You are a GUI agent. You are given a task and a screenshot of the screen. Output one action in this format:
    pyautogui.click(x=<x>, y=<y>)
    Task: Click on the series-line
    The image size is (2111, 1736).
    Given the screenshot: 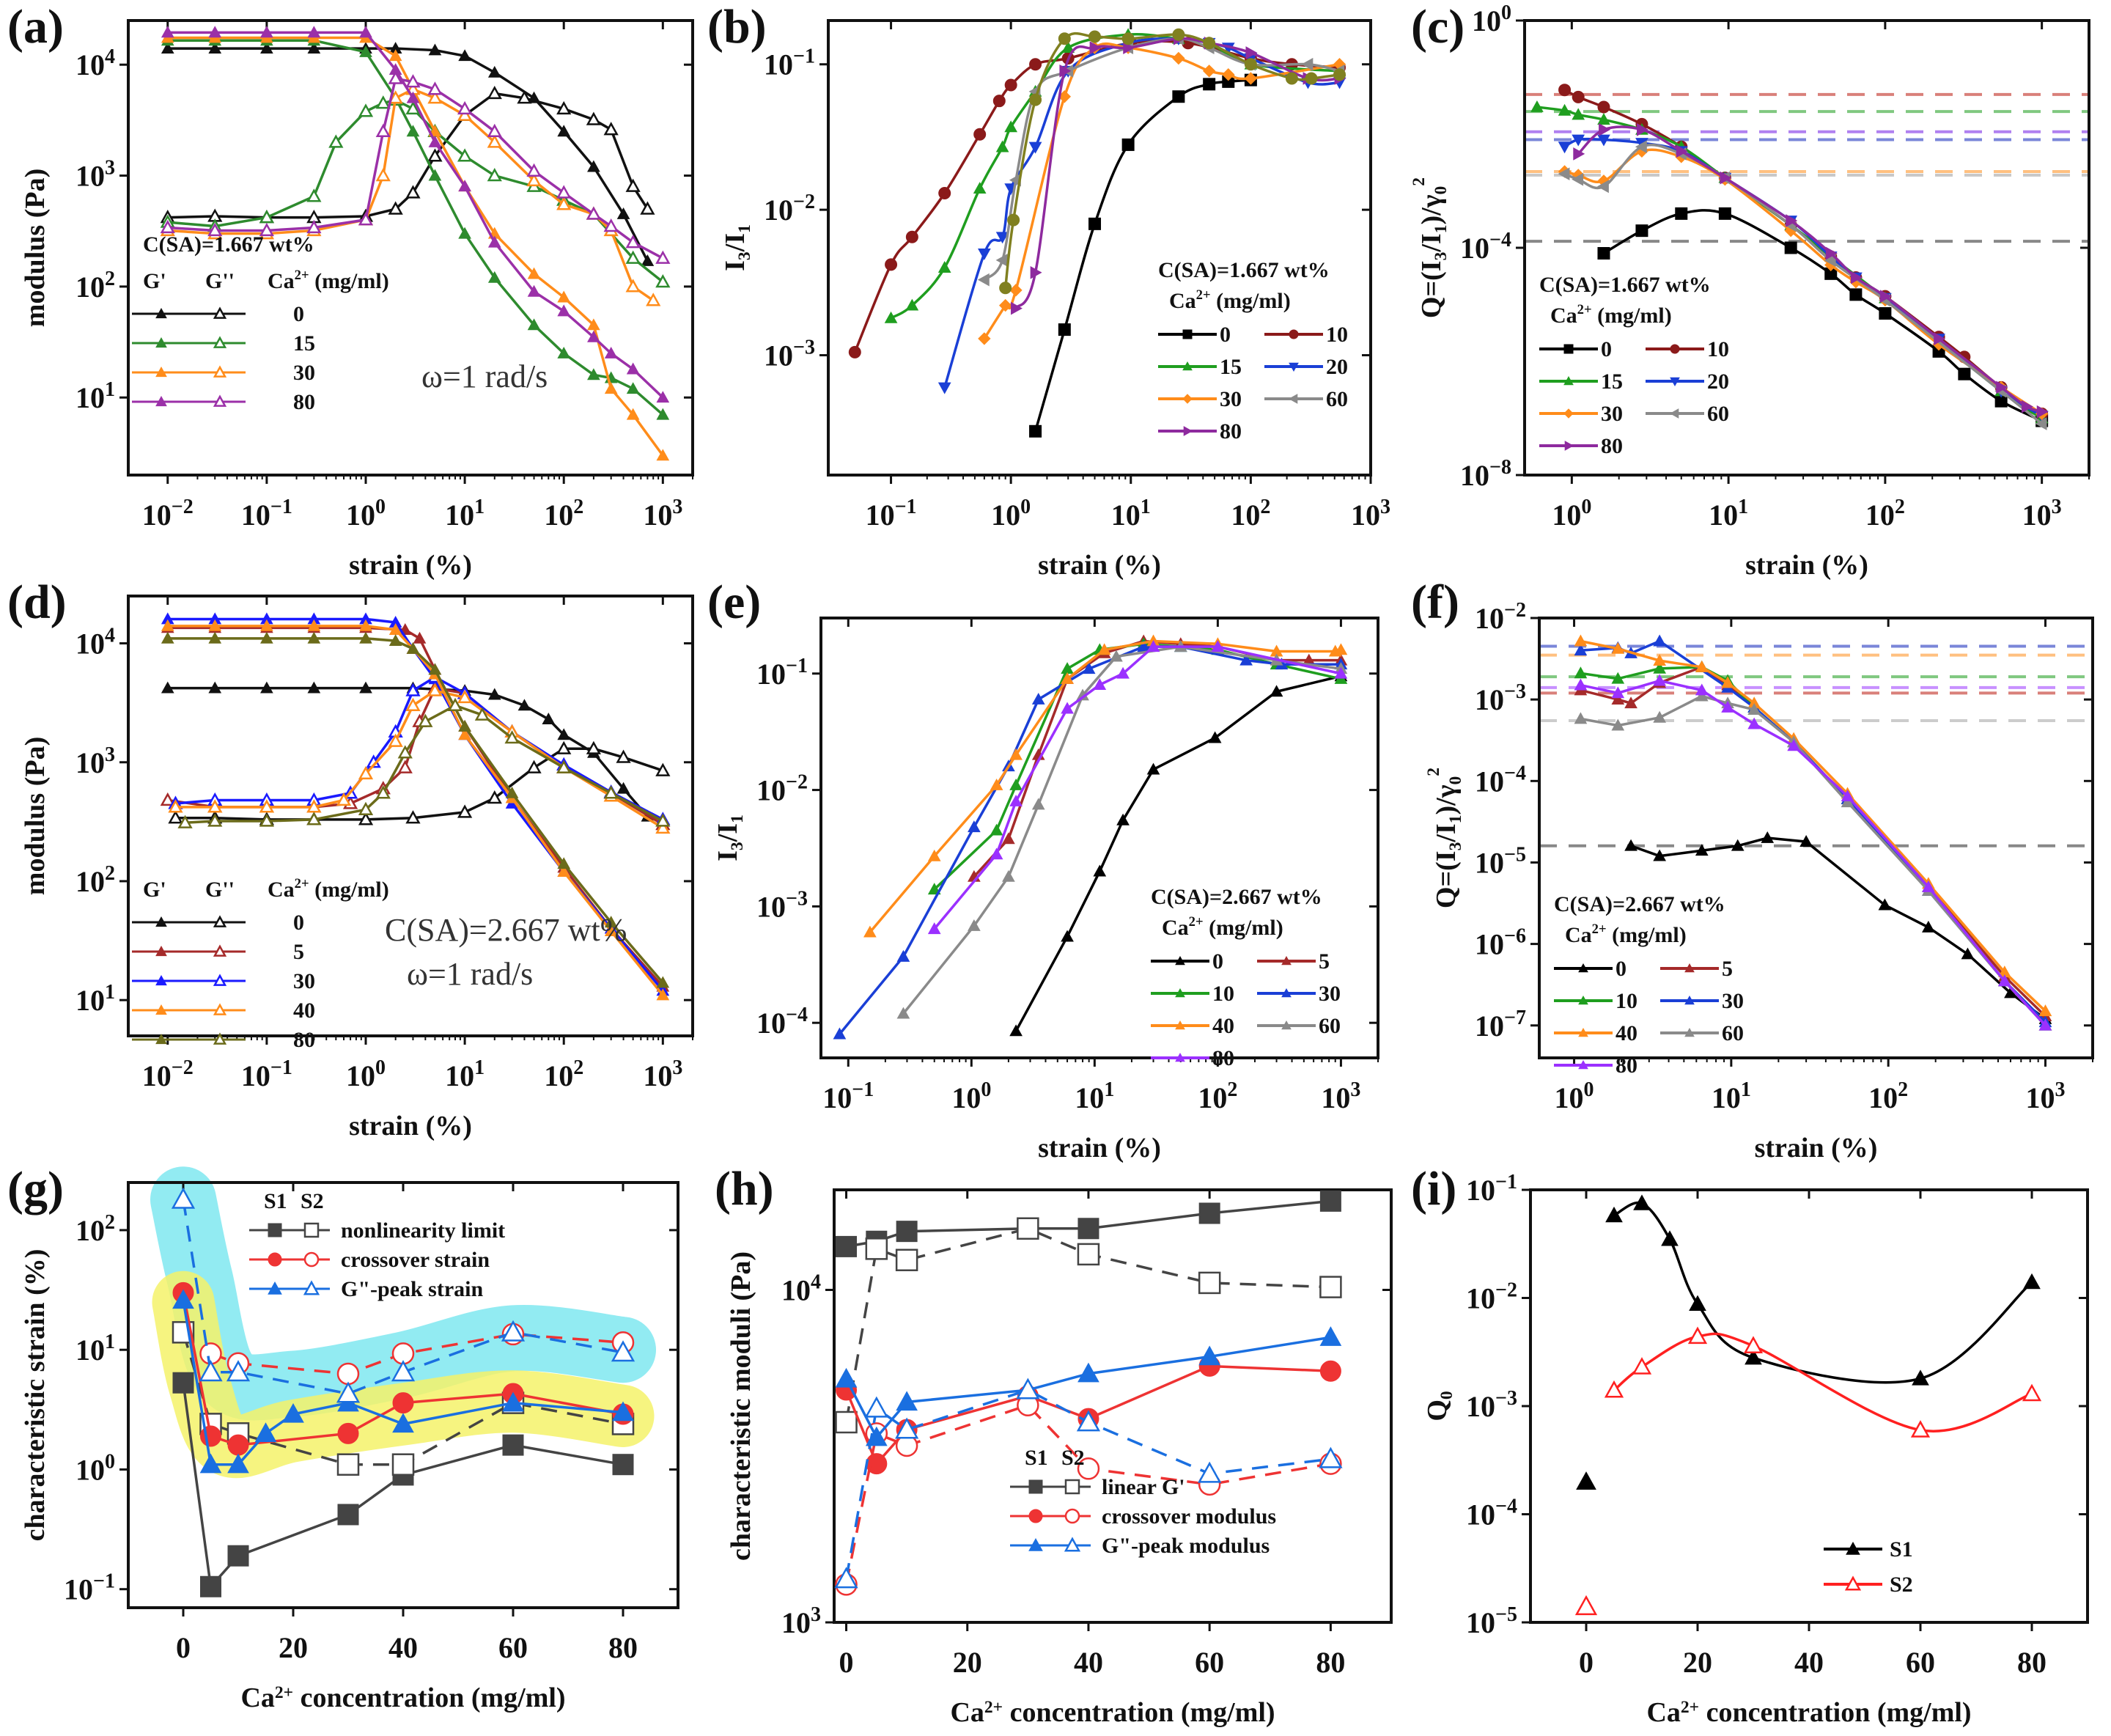 What is the action you would take?
    pyautogui.click(x=415, y=228)
    